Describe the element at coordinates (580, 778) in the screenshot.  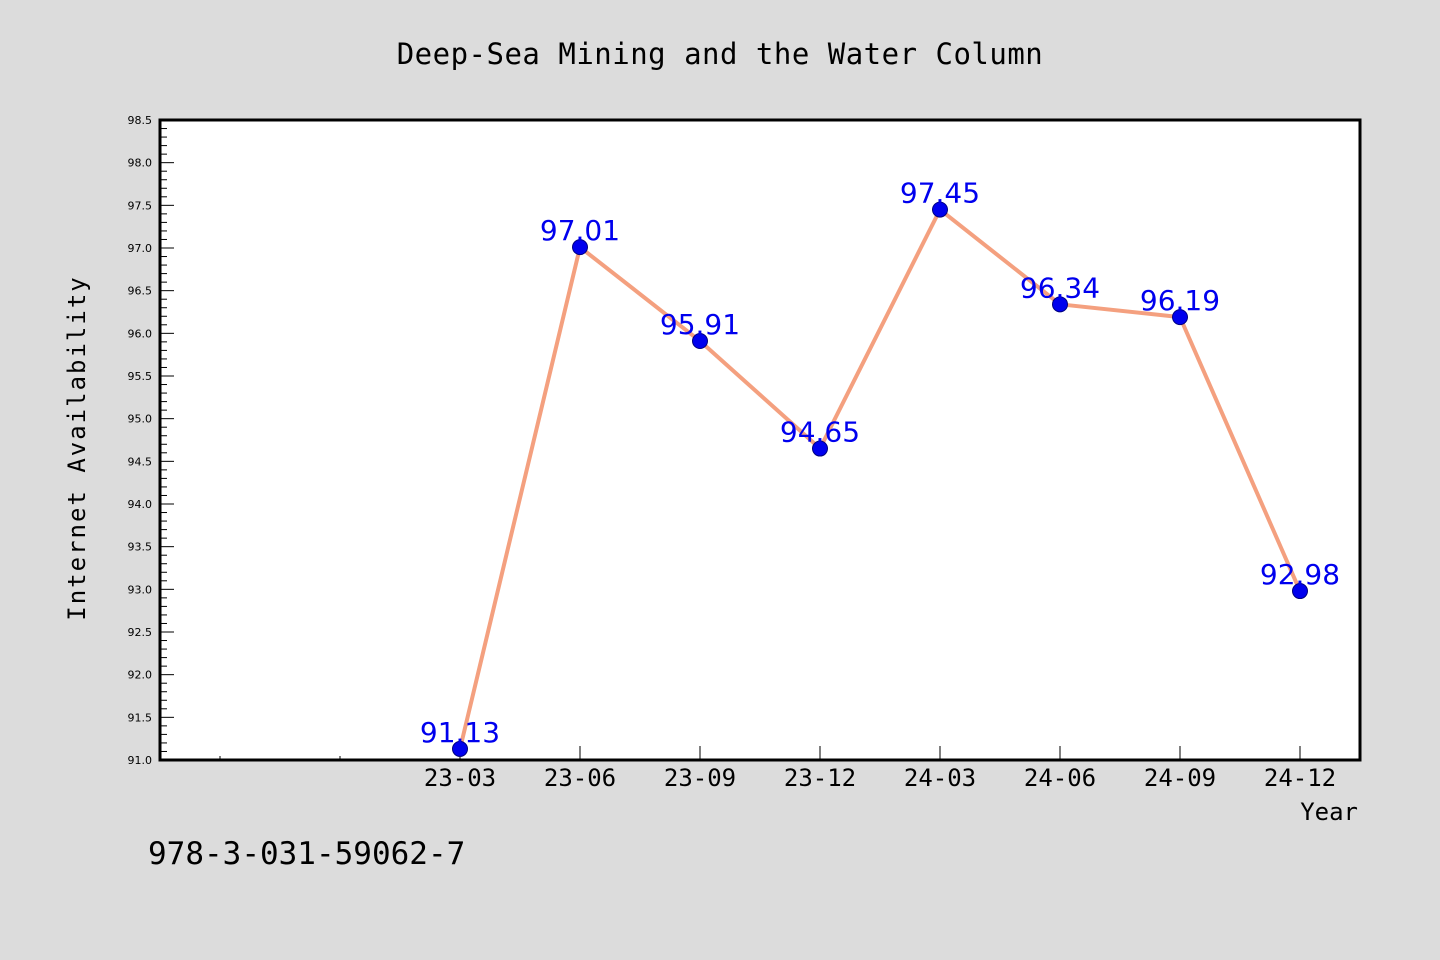
I see `x-tick-label: 23-06` at that location.